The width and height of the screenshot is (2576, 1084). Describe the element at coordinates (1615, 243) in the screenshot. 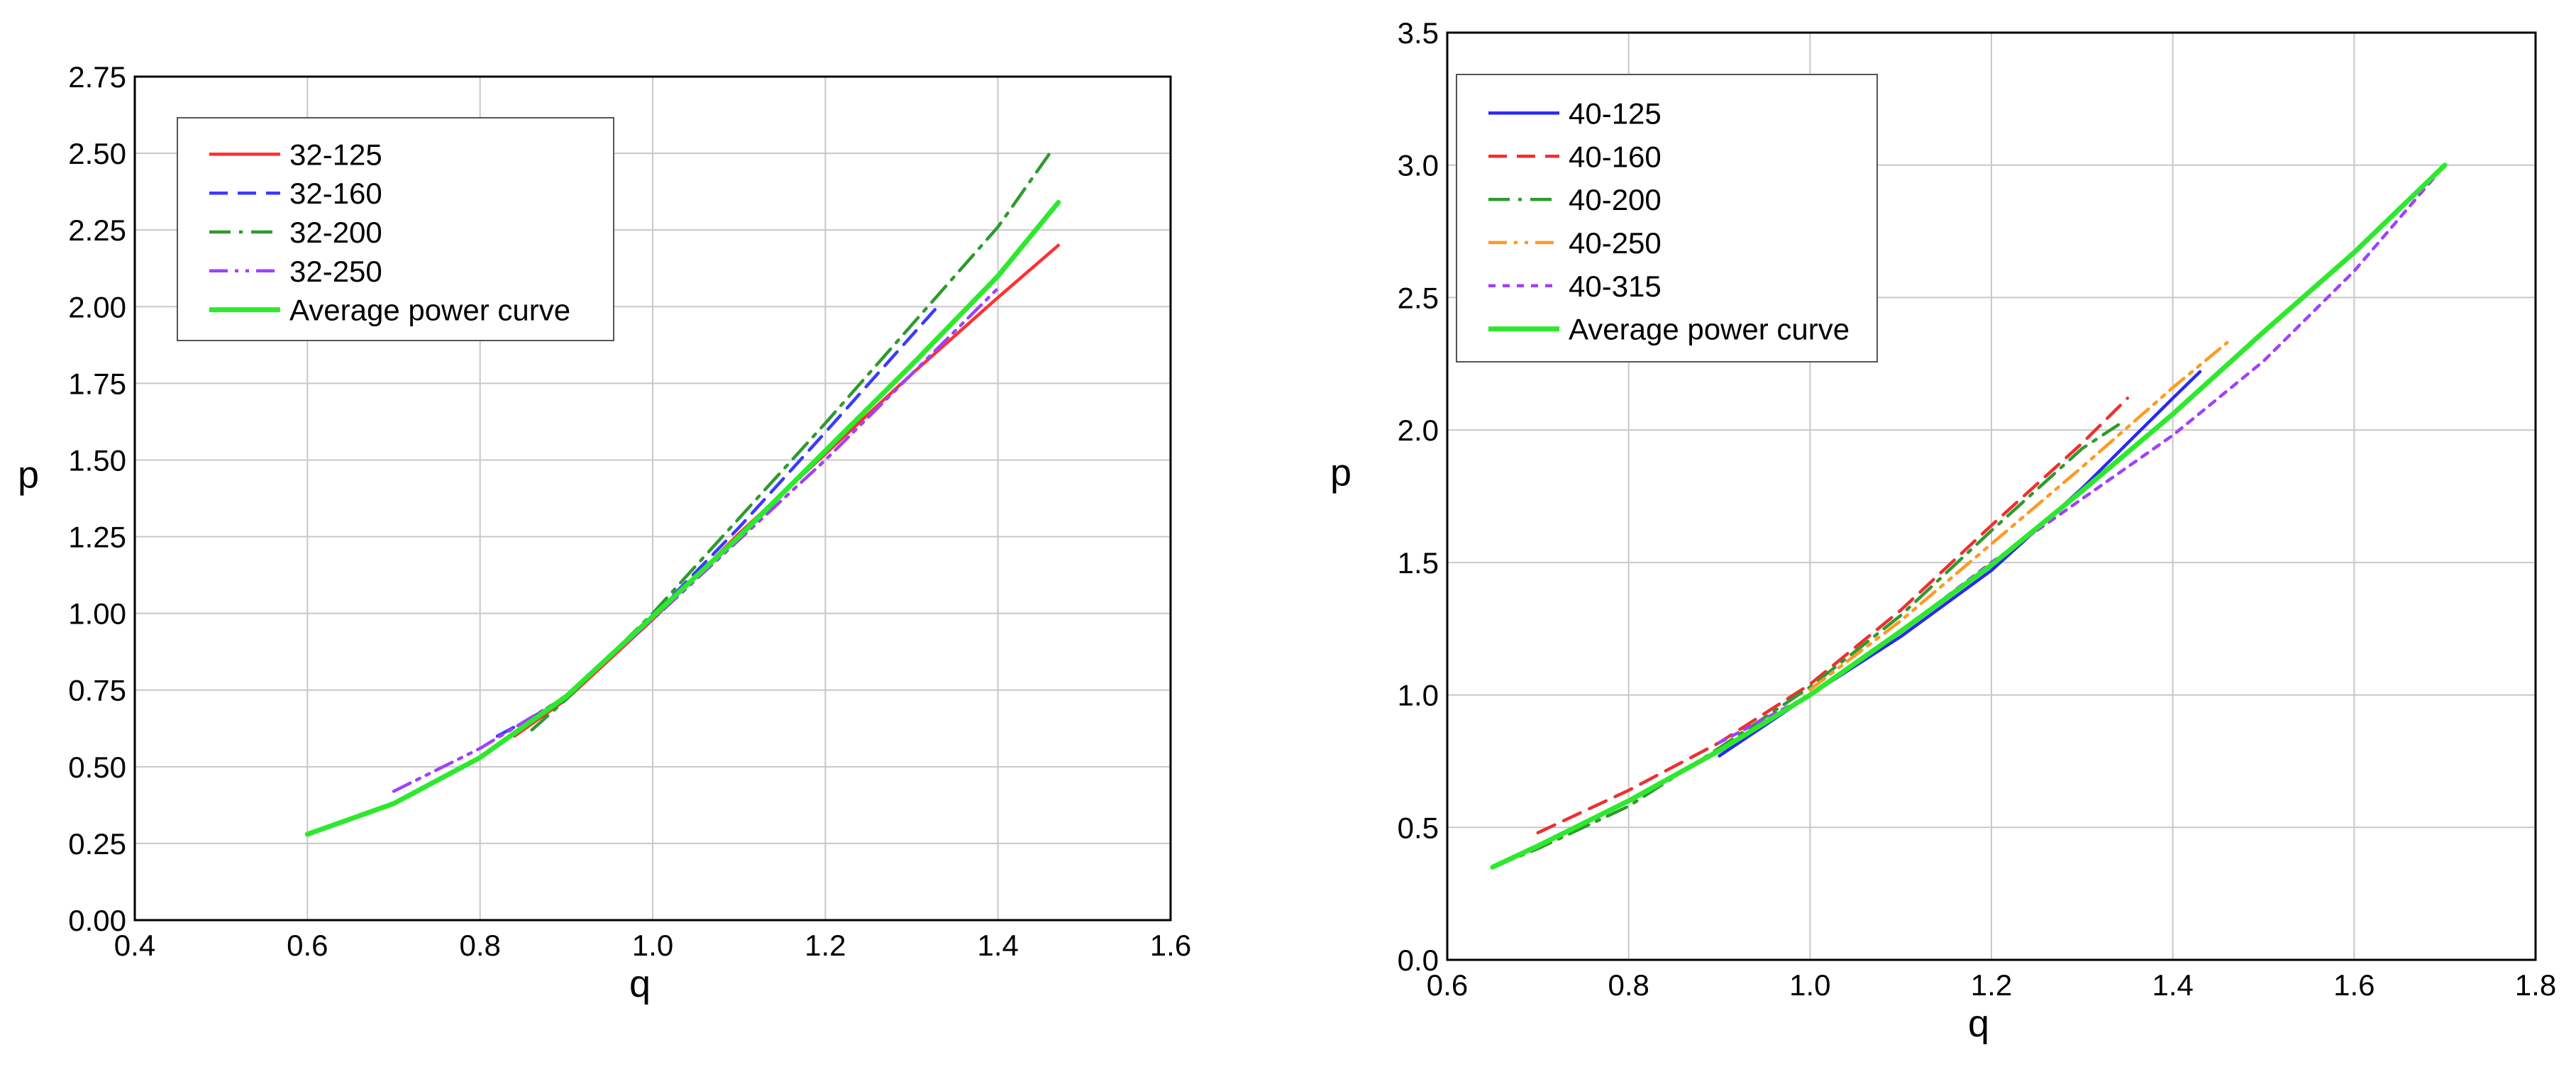

I see `legend-label: 40-250` at that location.